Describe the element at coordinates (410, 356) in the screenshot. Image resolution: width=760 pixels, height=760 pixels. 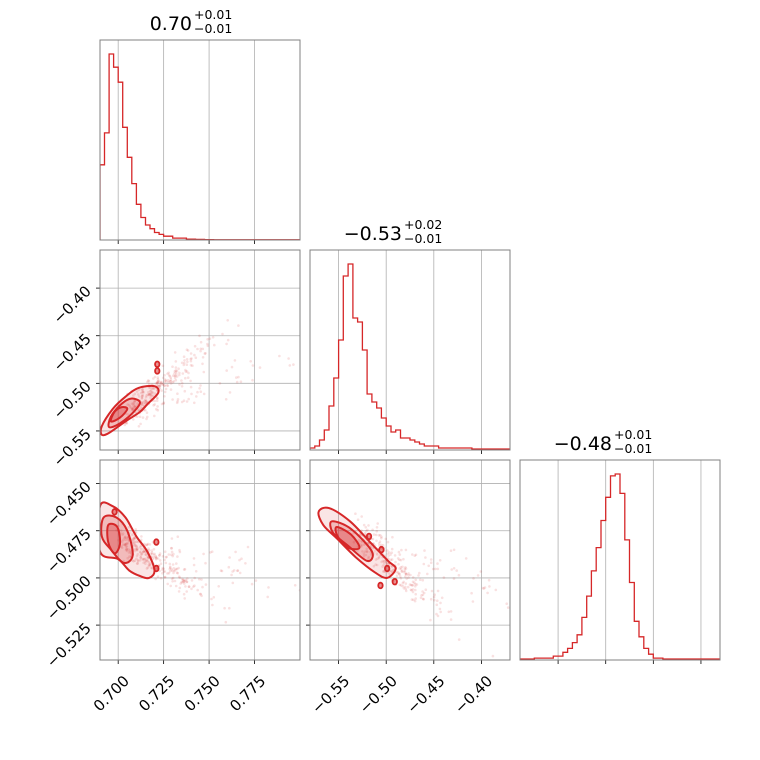
I see `hist-b-histogram-step` at that location.